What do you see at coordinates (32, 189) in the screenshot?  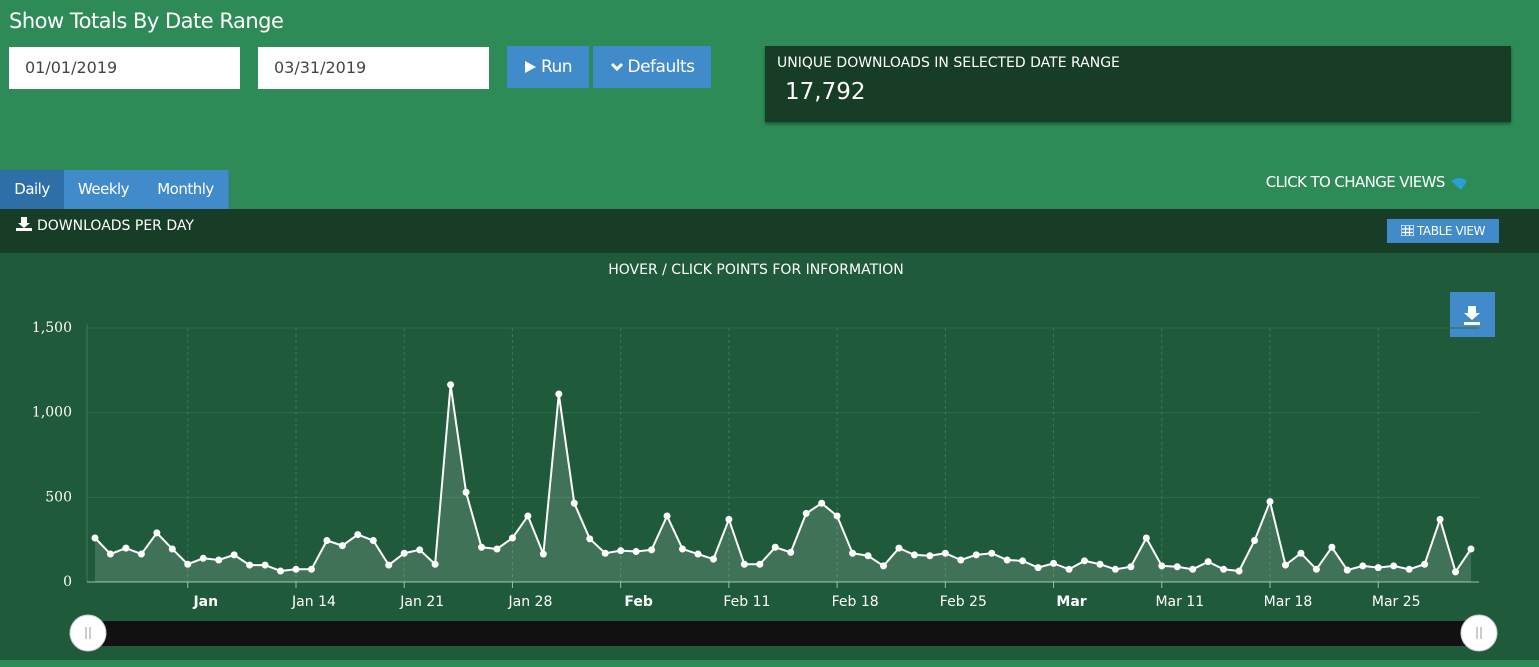 I see `tab: Daily` at bounding box center [32, 189].